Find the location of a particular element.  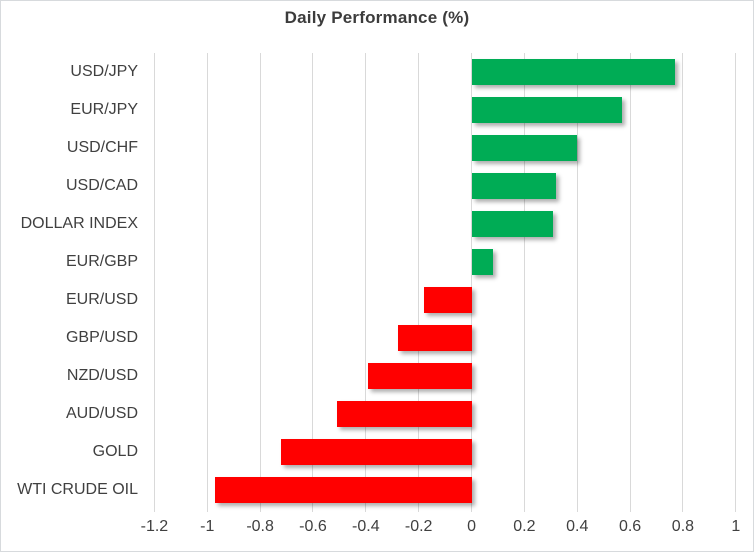

category-label-eur-jpy: EUR/JPY is located at coordinates (104, 109).